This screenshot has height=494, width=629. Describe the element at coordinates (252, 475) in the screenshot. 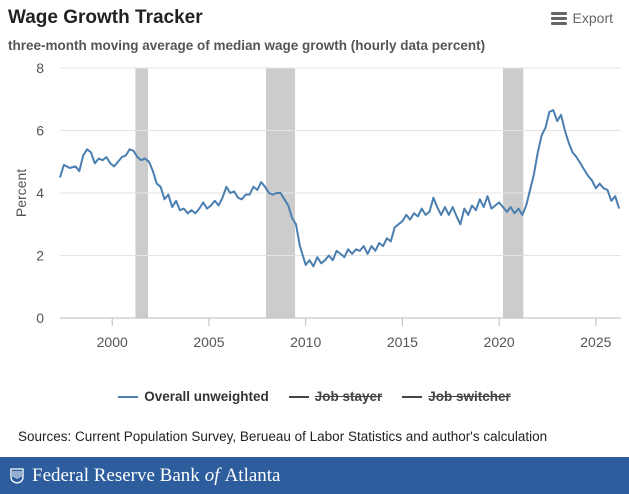

I see `footer-bank-suffix: Atlanta` at that location.